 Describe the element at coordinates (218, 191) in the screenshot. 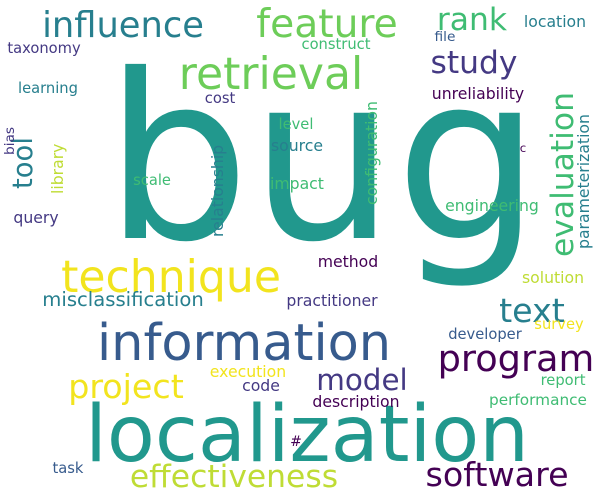

I see `word-relationship: relationship` at that location.